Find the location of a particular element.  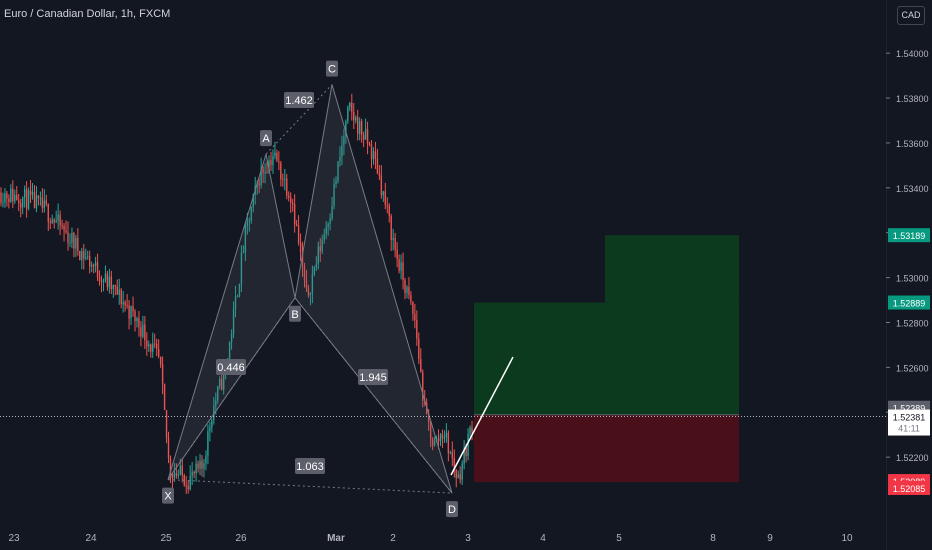

price-tick-label: 1.52800 is located at coordinates (912, 323).